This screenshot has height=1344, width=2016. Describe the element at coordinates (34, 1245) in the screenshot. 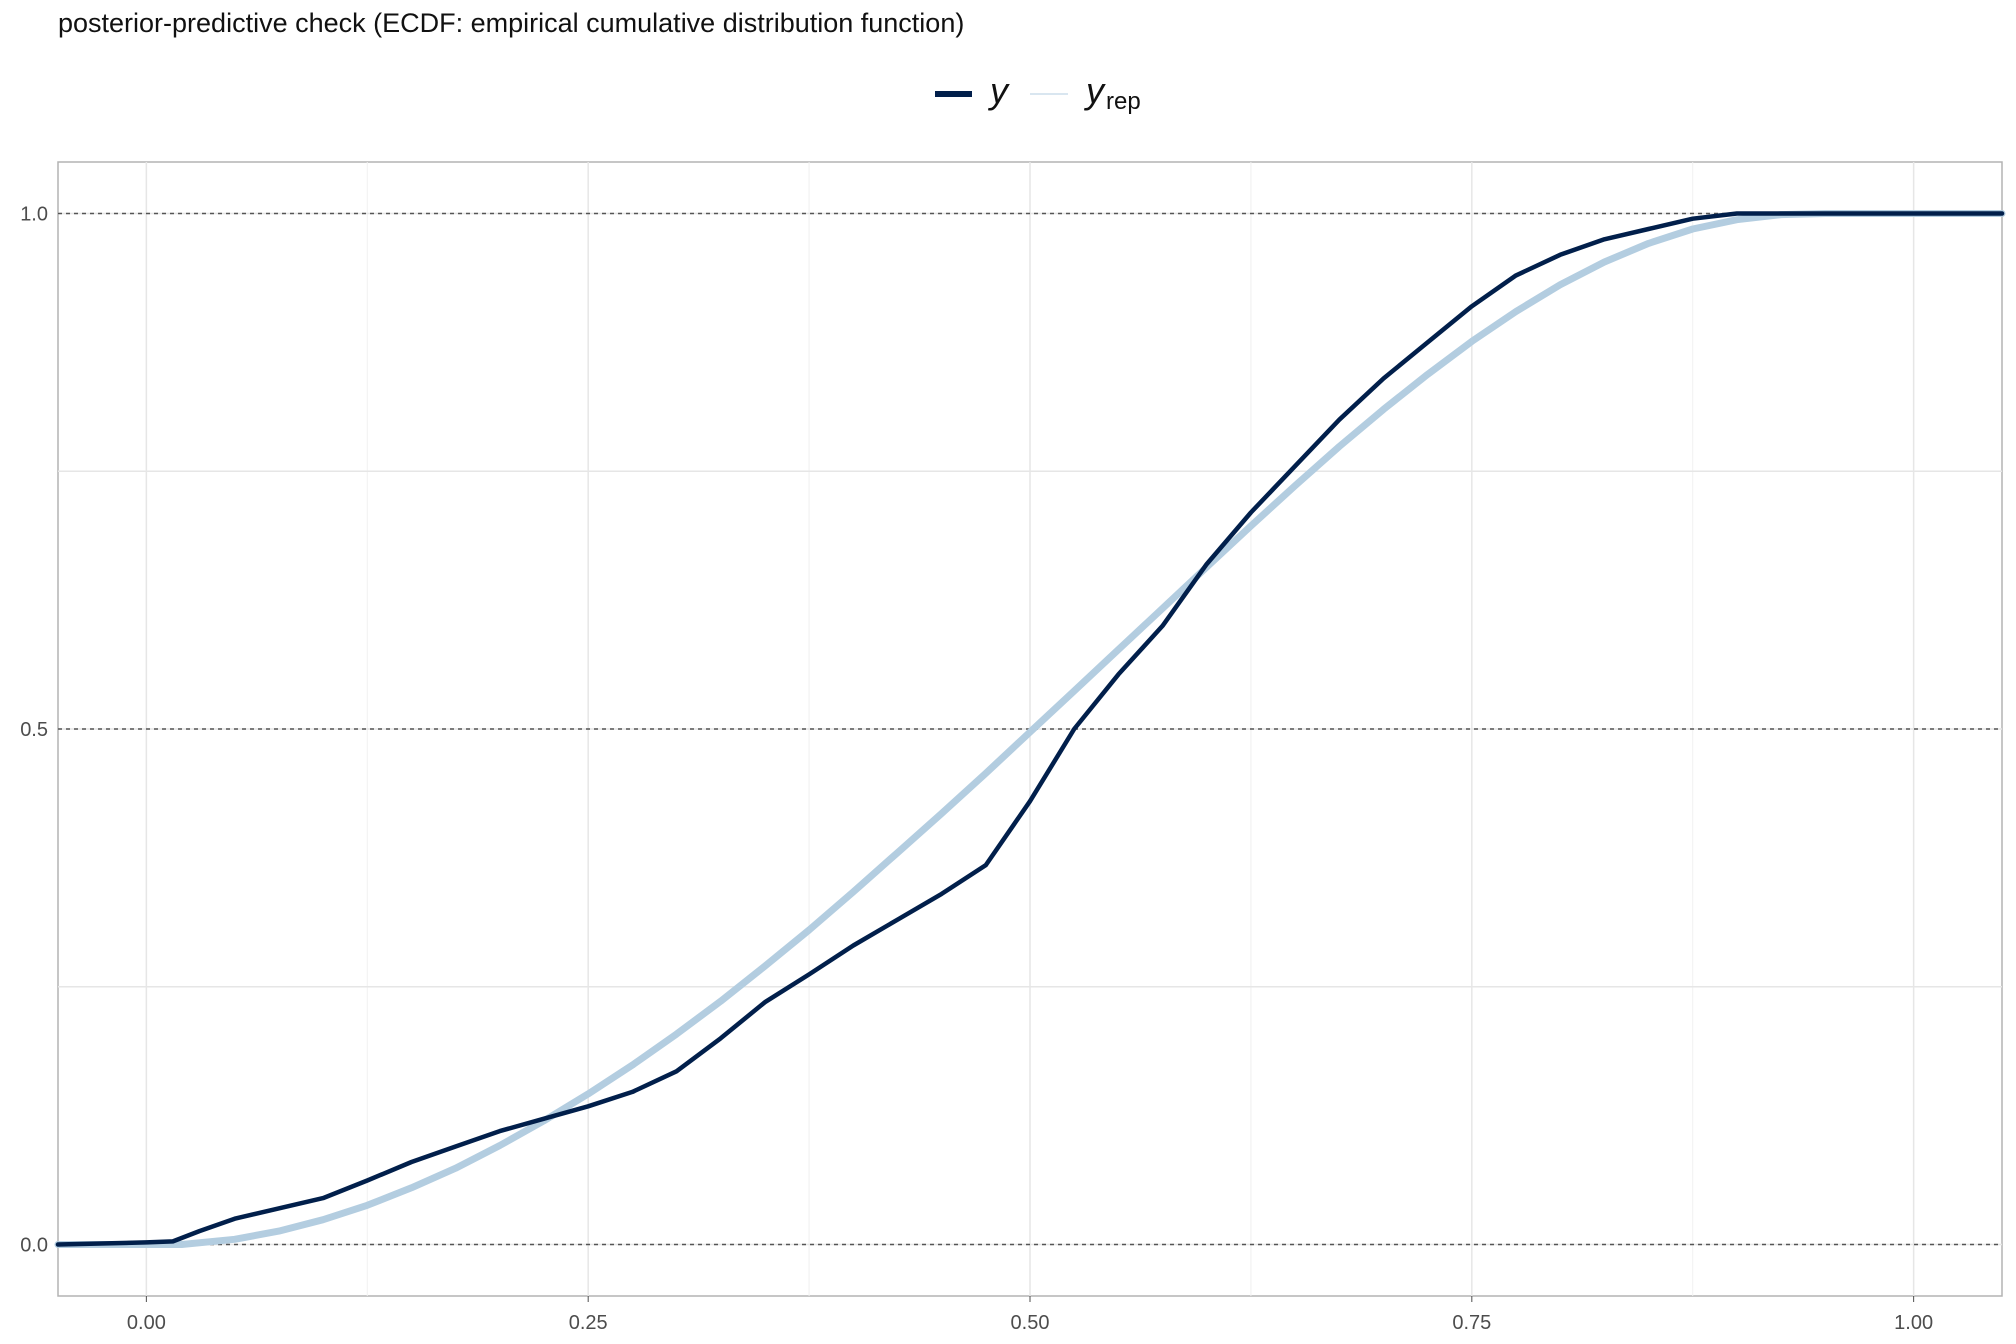

I see `y-tick-label: 0.0` at that location.